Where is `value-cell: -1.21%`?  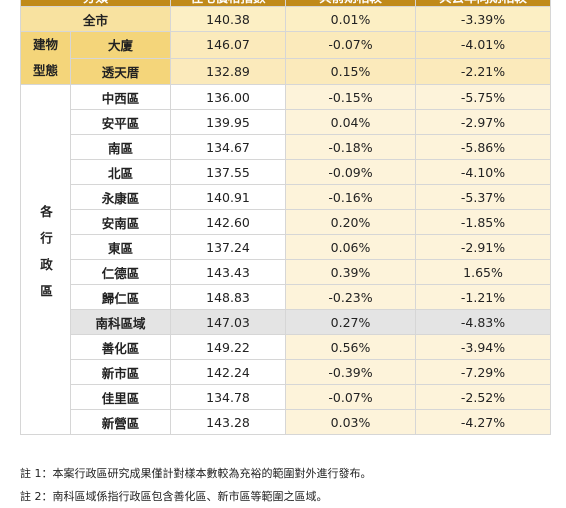
value-cell: -1.21% is located at coordinates (483, 297).